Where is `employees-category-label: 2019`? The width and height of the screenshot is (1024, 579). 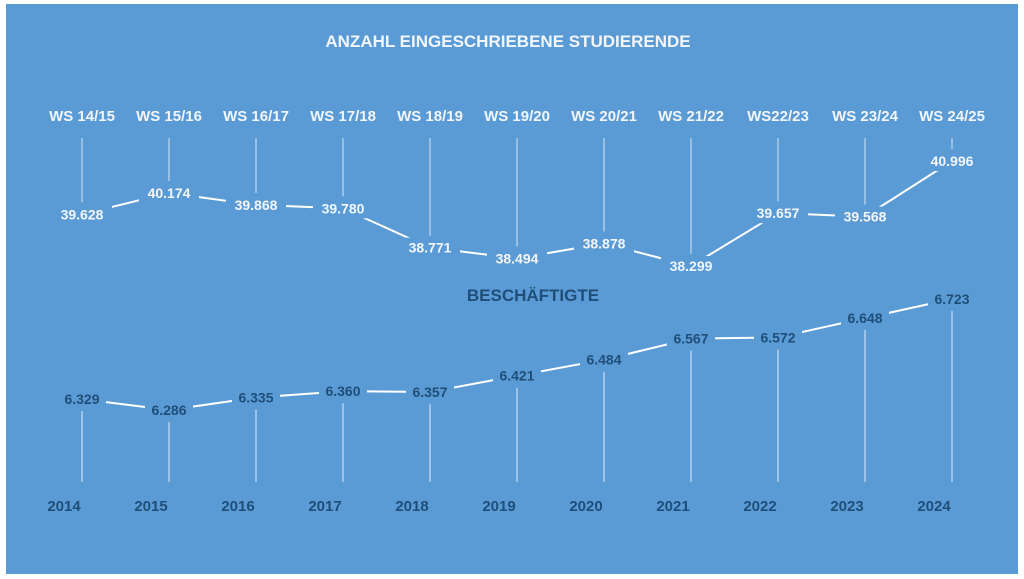 employees-category-label: 2019 is located at coordinates (498, 506).